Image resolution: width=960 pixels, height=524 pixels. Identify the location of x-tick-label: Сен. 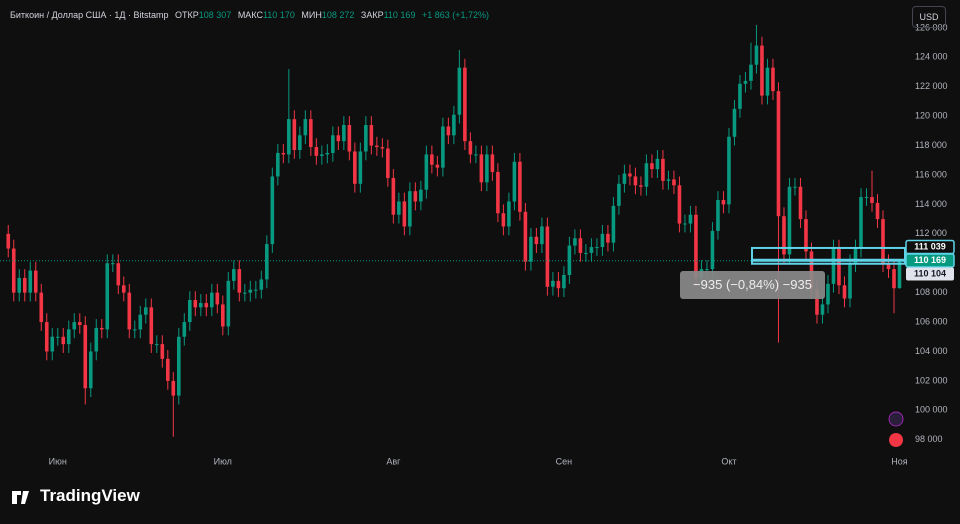
(564, 461).